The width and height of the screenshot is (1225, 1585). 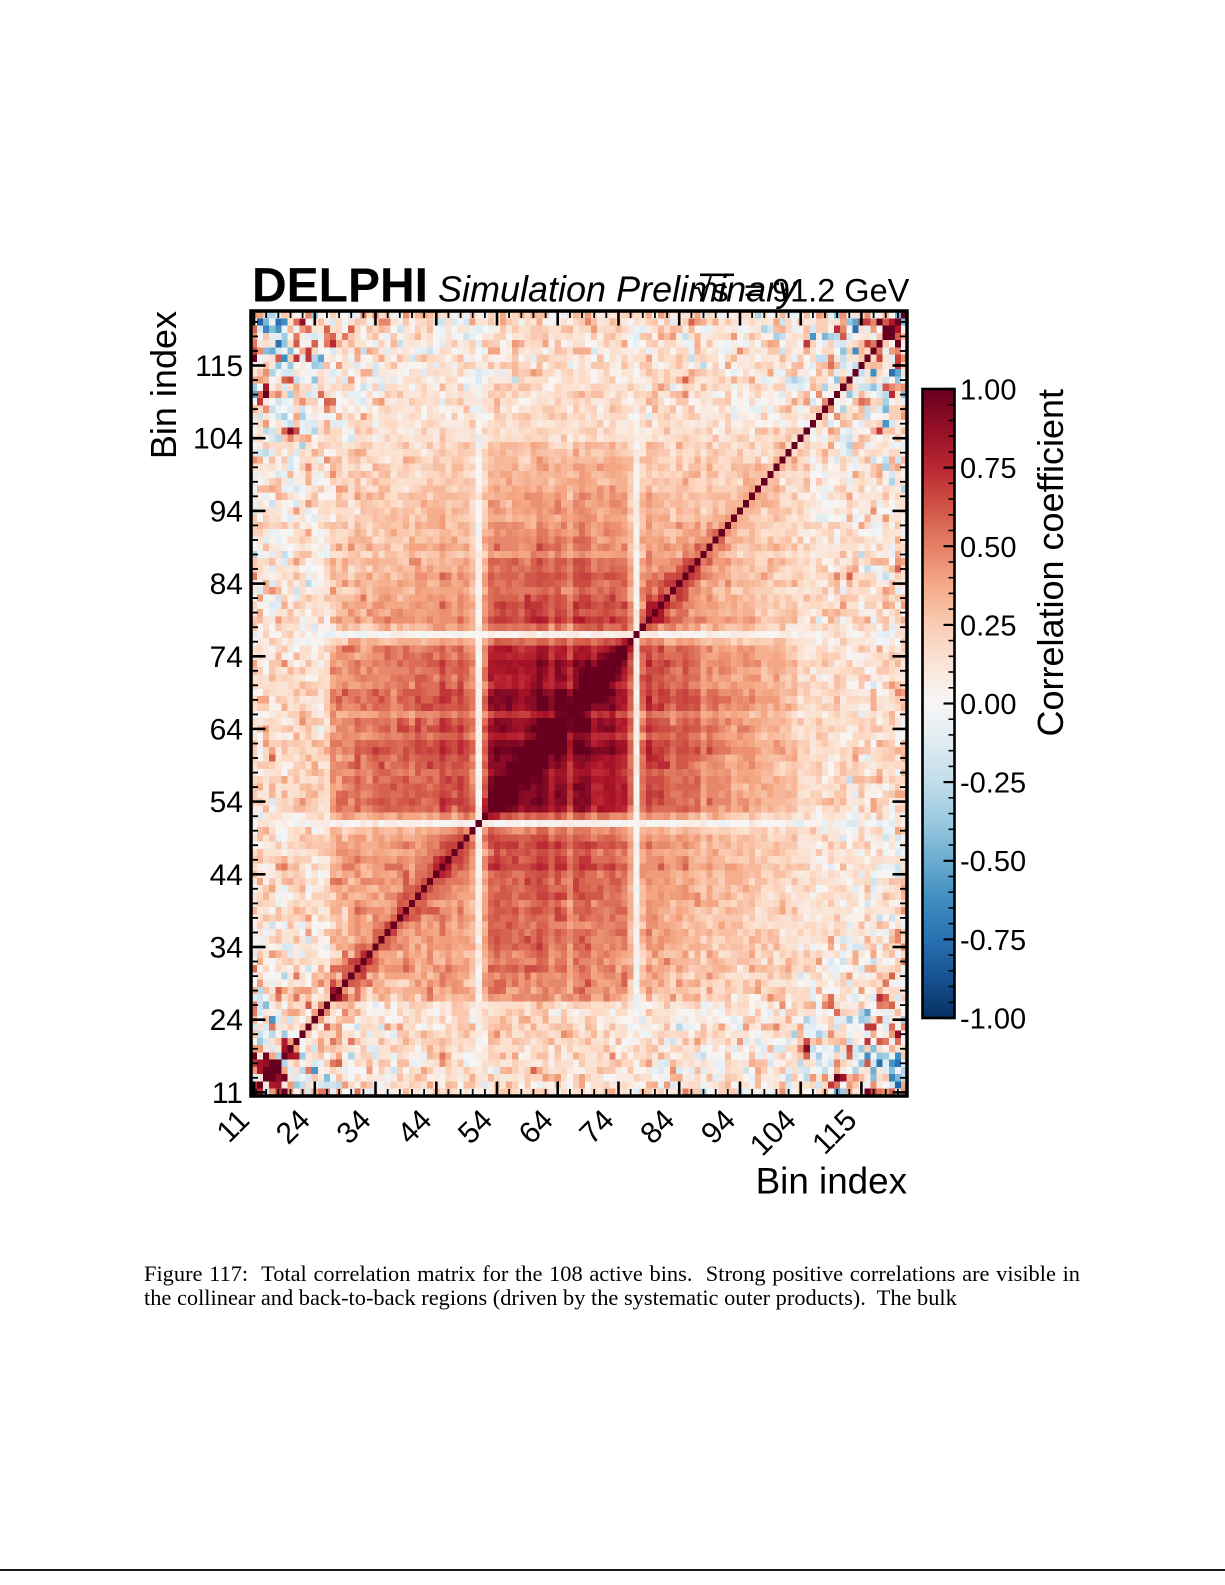 What do you see at coordinates (993, 1020) in the screenshot?
I see `svg-text: -1.00` at bounding box center [993, 1020].